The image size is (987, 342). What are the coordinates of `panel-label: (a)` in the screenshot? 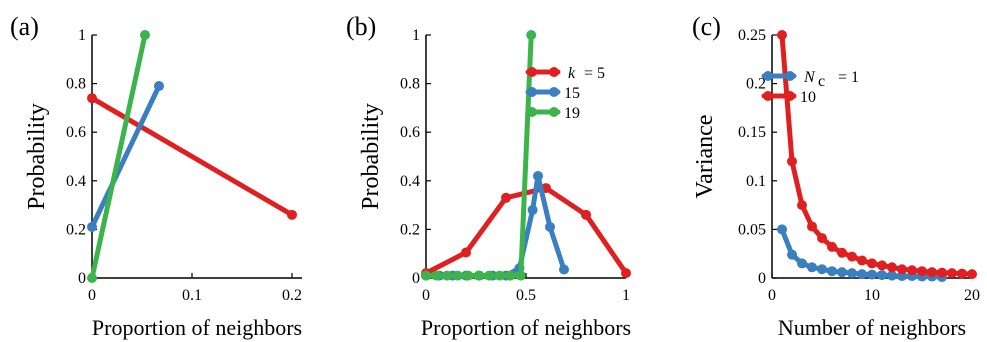 It's located at (24, 26).